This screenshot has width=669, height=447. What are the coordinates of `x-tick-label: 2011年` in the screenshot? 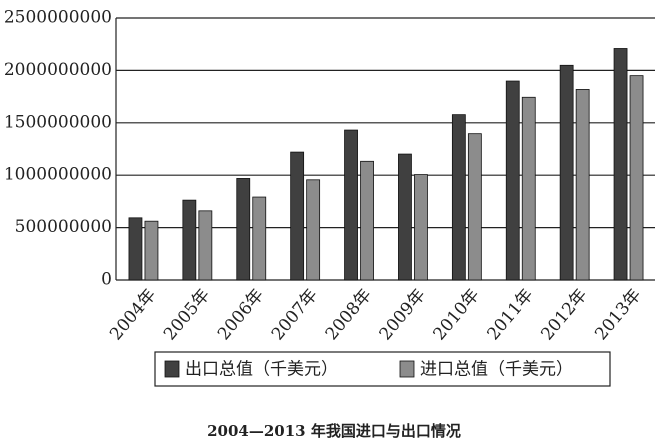 It's located at (510, 314).